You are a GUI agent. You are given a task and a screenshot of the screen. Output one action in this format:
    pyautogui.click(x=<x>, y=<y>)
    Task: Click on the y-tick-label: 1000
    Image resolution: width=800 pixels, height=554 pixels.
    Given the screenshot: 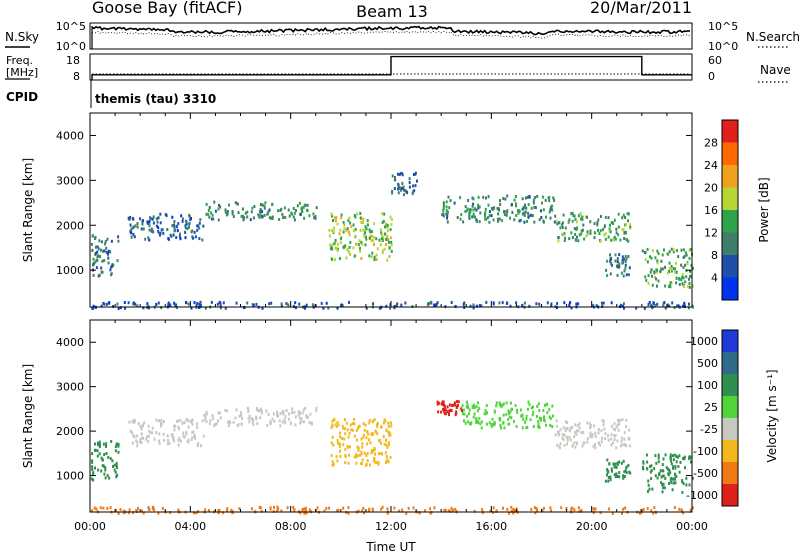 What is the action you would take?
    pyautogui.click(x=70, y=476)
    